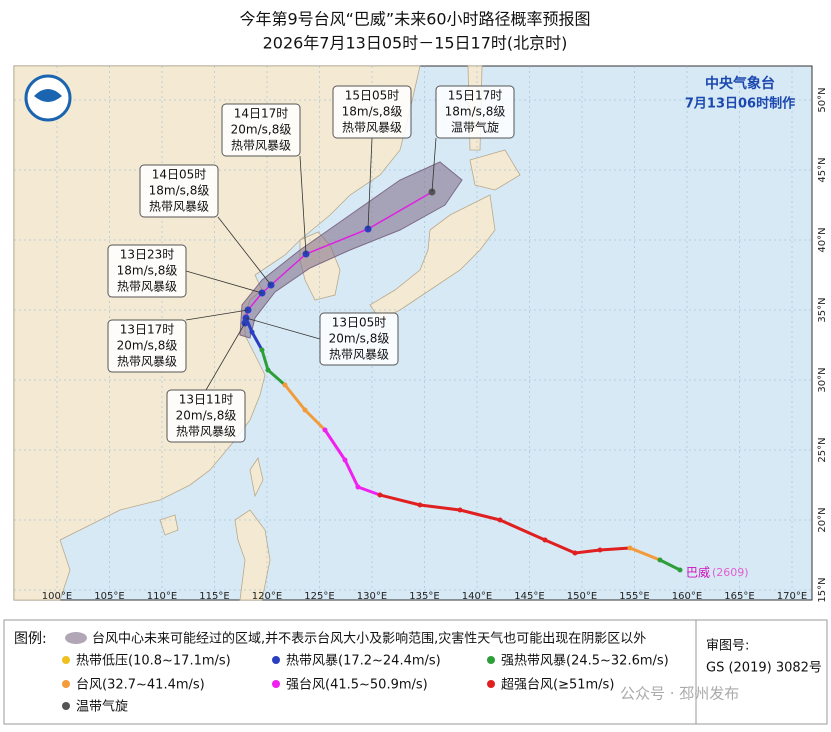 Image resolution: width=831 pixels, height=732 pixels. Describe the element at coordinates (214, 596) in the screenshot. I see `longitude-label: 115°E` at that location.